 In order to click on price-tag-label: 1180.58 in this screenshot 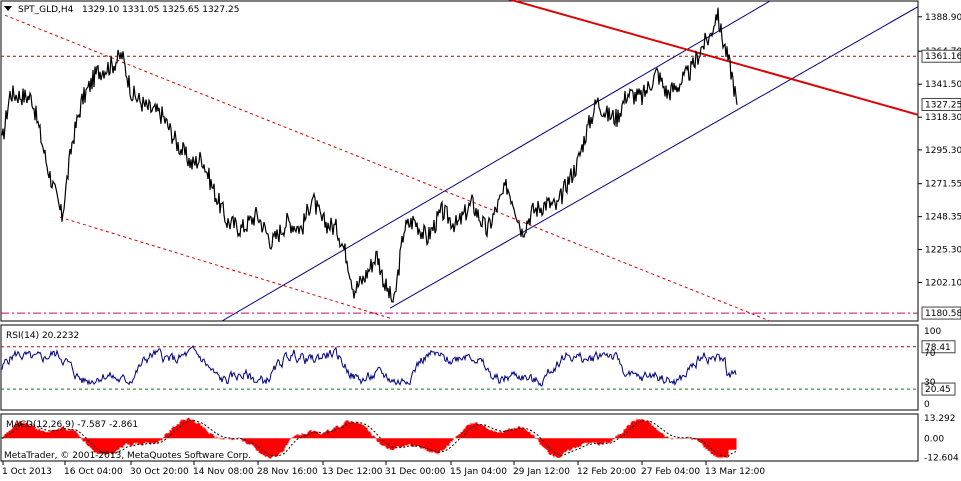, I will do `click(943, 314)`.